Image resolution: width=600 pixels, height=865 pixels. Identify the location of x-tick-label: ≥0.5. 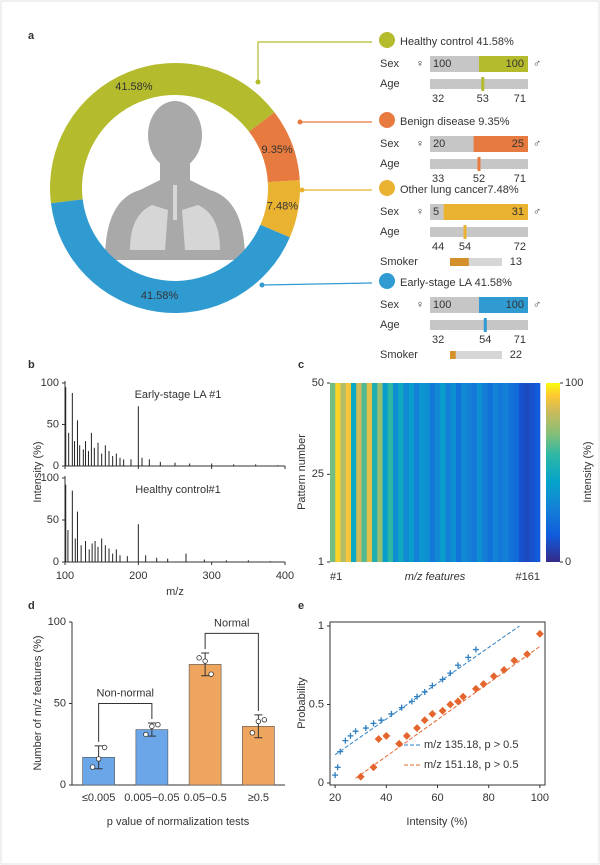
(258, 798).